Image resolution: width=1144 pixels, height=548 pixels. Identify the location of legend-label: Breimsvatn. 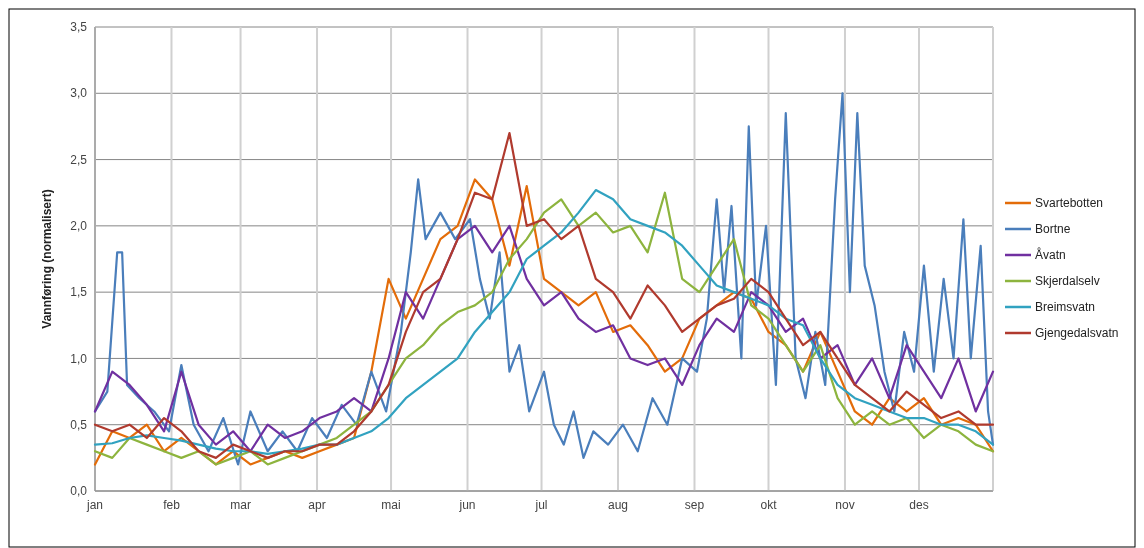
(1065, 307).